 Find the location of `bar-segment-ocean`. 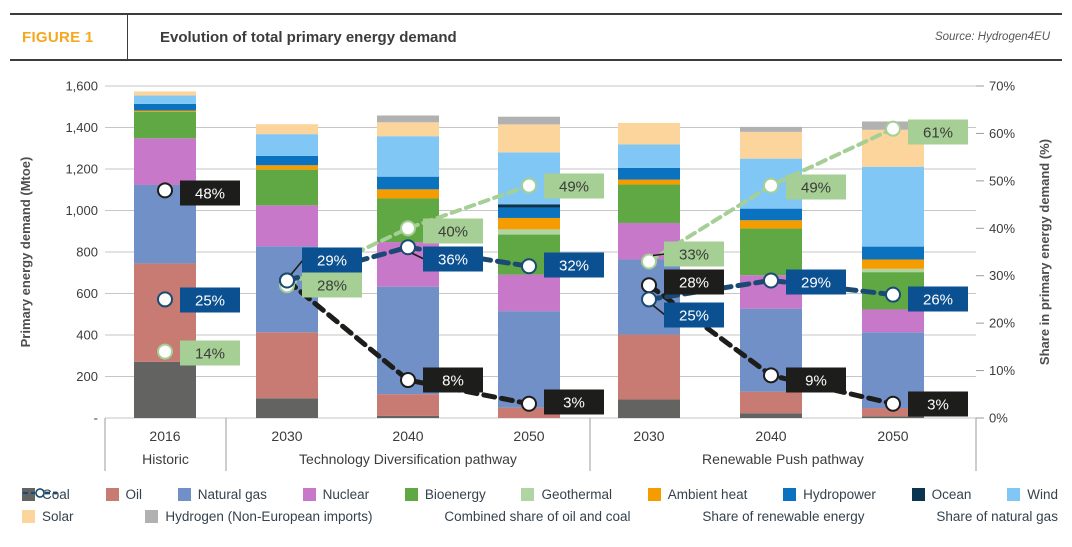

bar-segment-ocean is located at coordinates (529, 206).